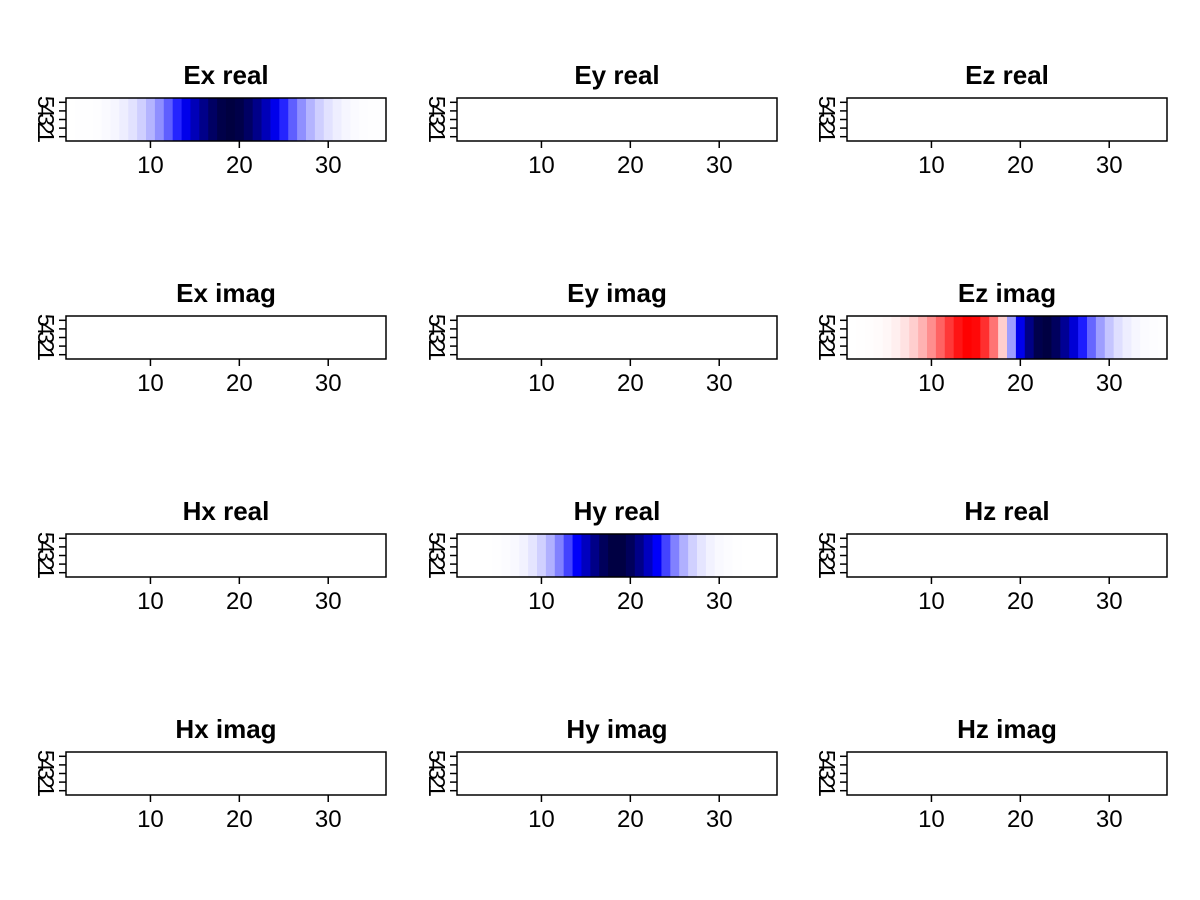  What do you see at coordinates (1007, 729) in the screenshot?
I see `panel-title: Hz imag` at bounding box center [1007, 729].